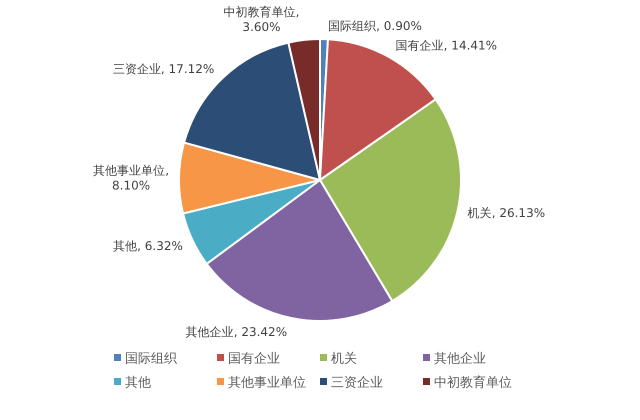 The image size is (640, 420). I want to click on legend-label: 其他企业, so click(460, 359).